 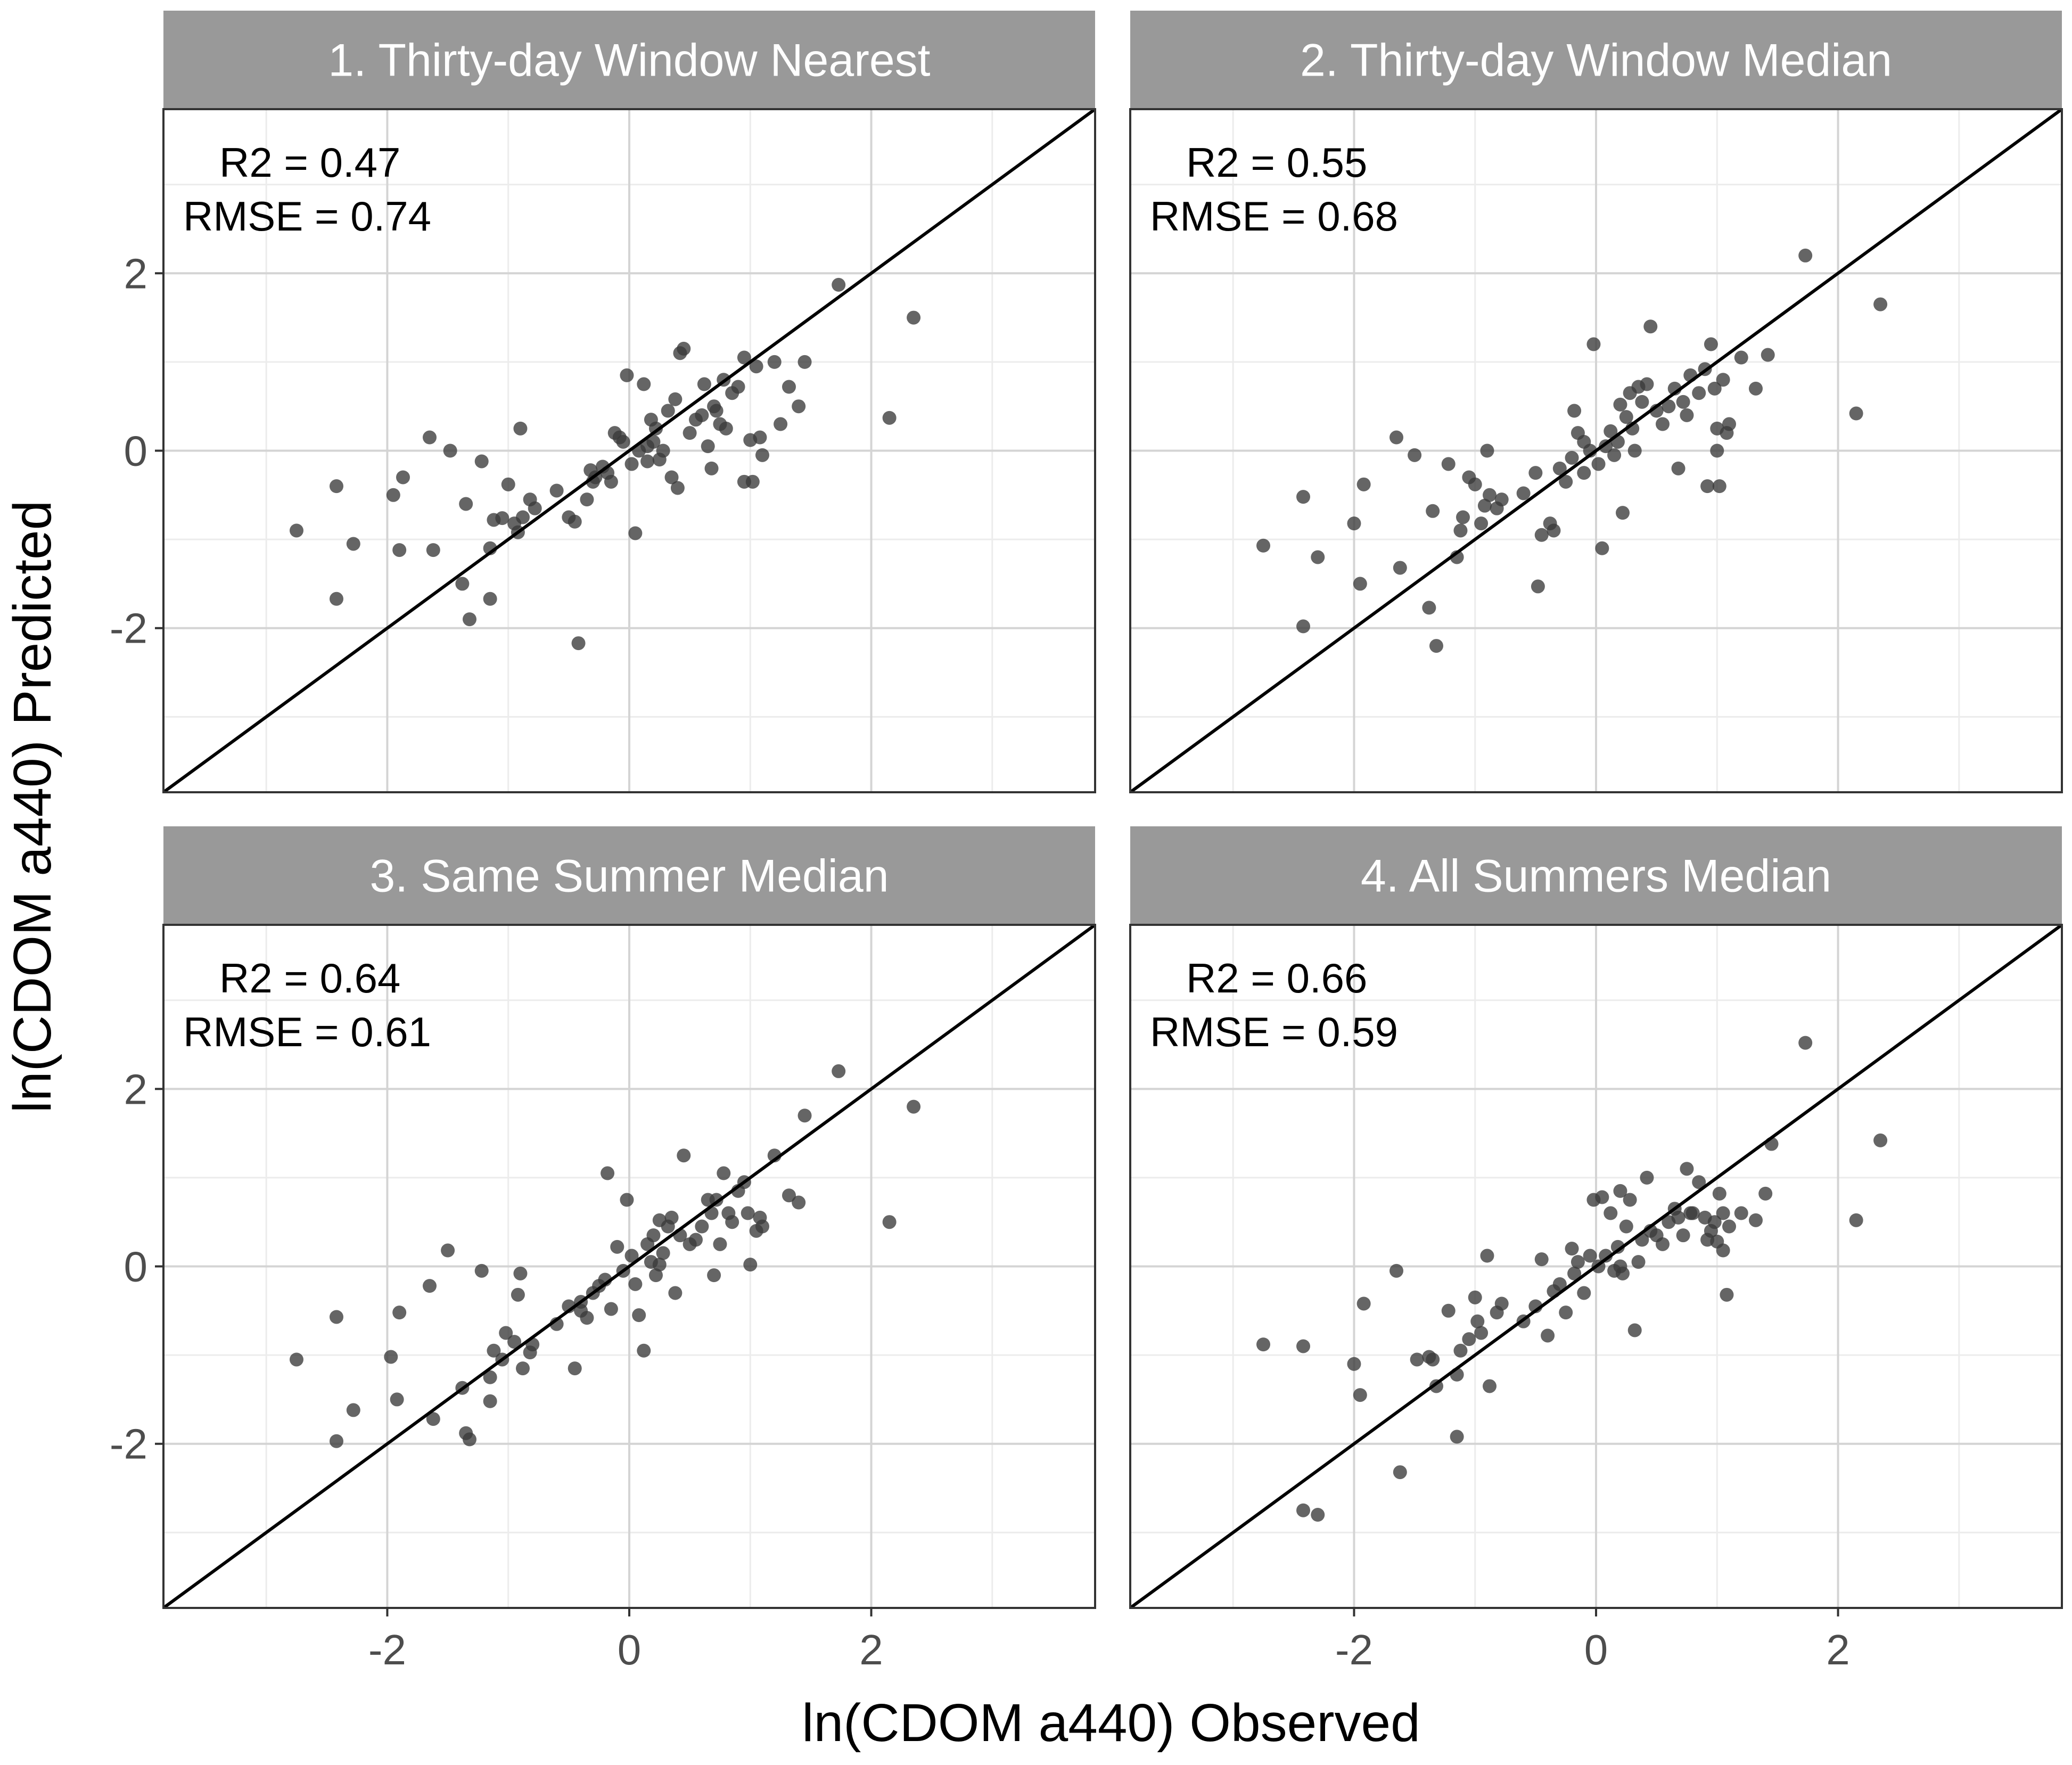 I want to click on rmse-annotation: RMSE = 0.61, so click(x=307, y=1031).